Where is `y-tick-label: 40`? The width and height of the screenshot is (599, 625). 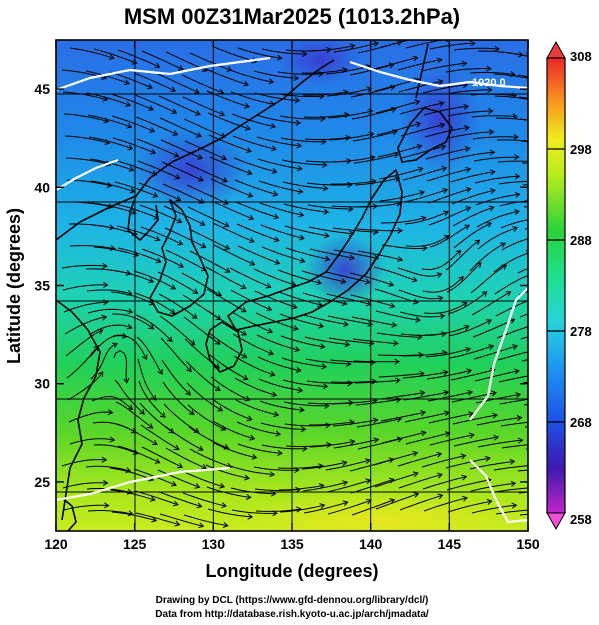 y-tick-label: 40 is located at coordinates (42, 187).